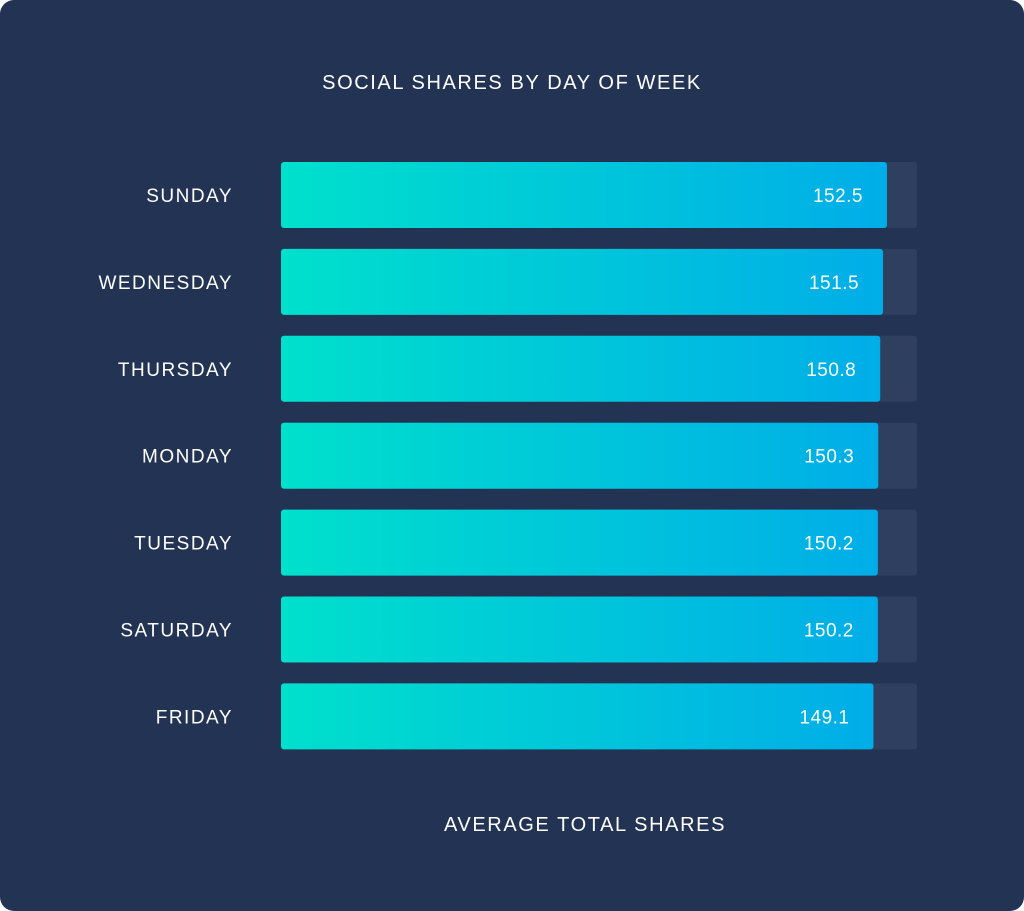 The width and height of the screenshot is (1024, 911). What do you see at coordinates (183, 544) in the screenshot?
I see `category-label: TUESDAY` at bounding box center [183, 544].